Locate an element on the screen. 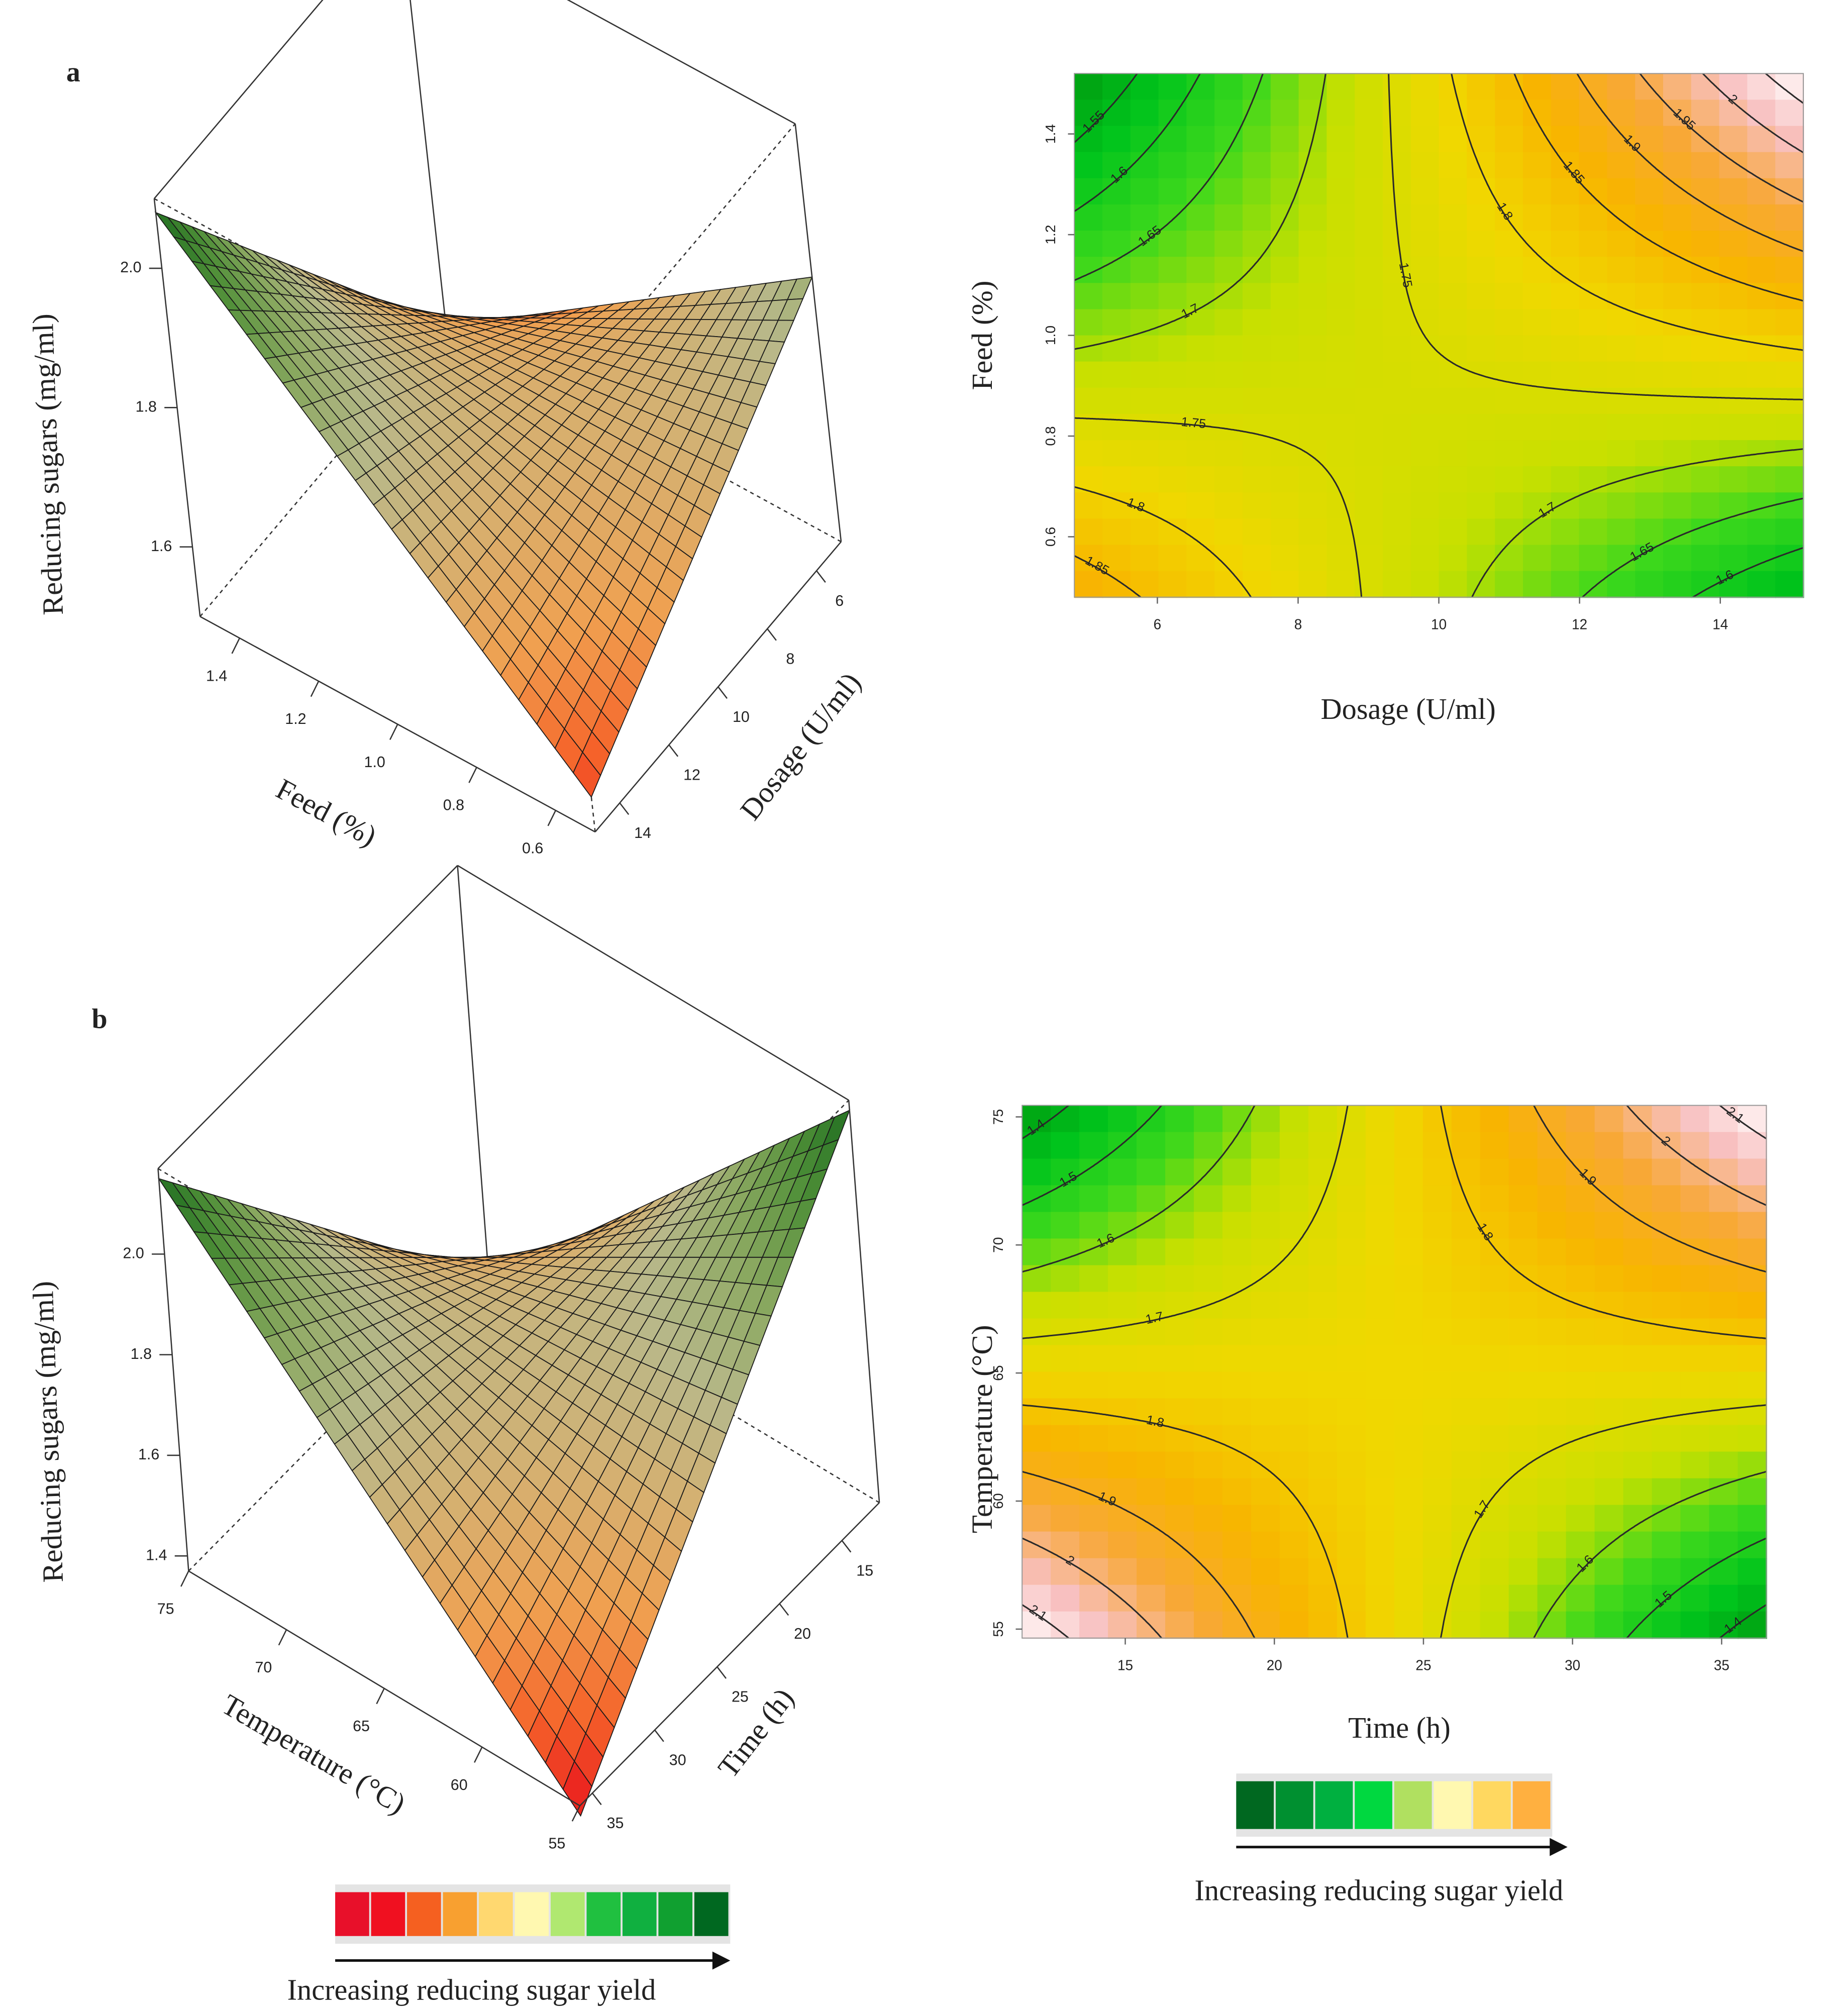  x-tick-label: 10 is located at coordinates (741, 716).